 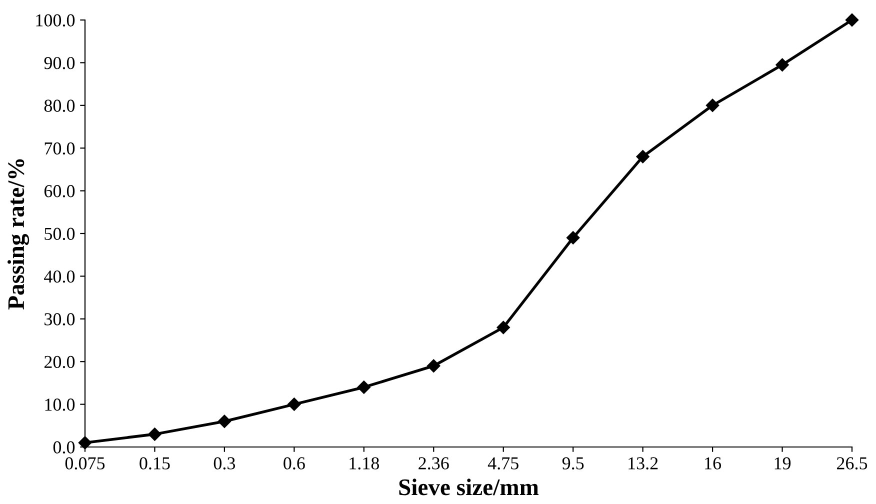 I want to click on x-tick-label: 0.075, so click(x=85, y=463).